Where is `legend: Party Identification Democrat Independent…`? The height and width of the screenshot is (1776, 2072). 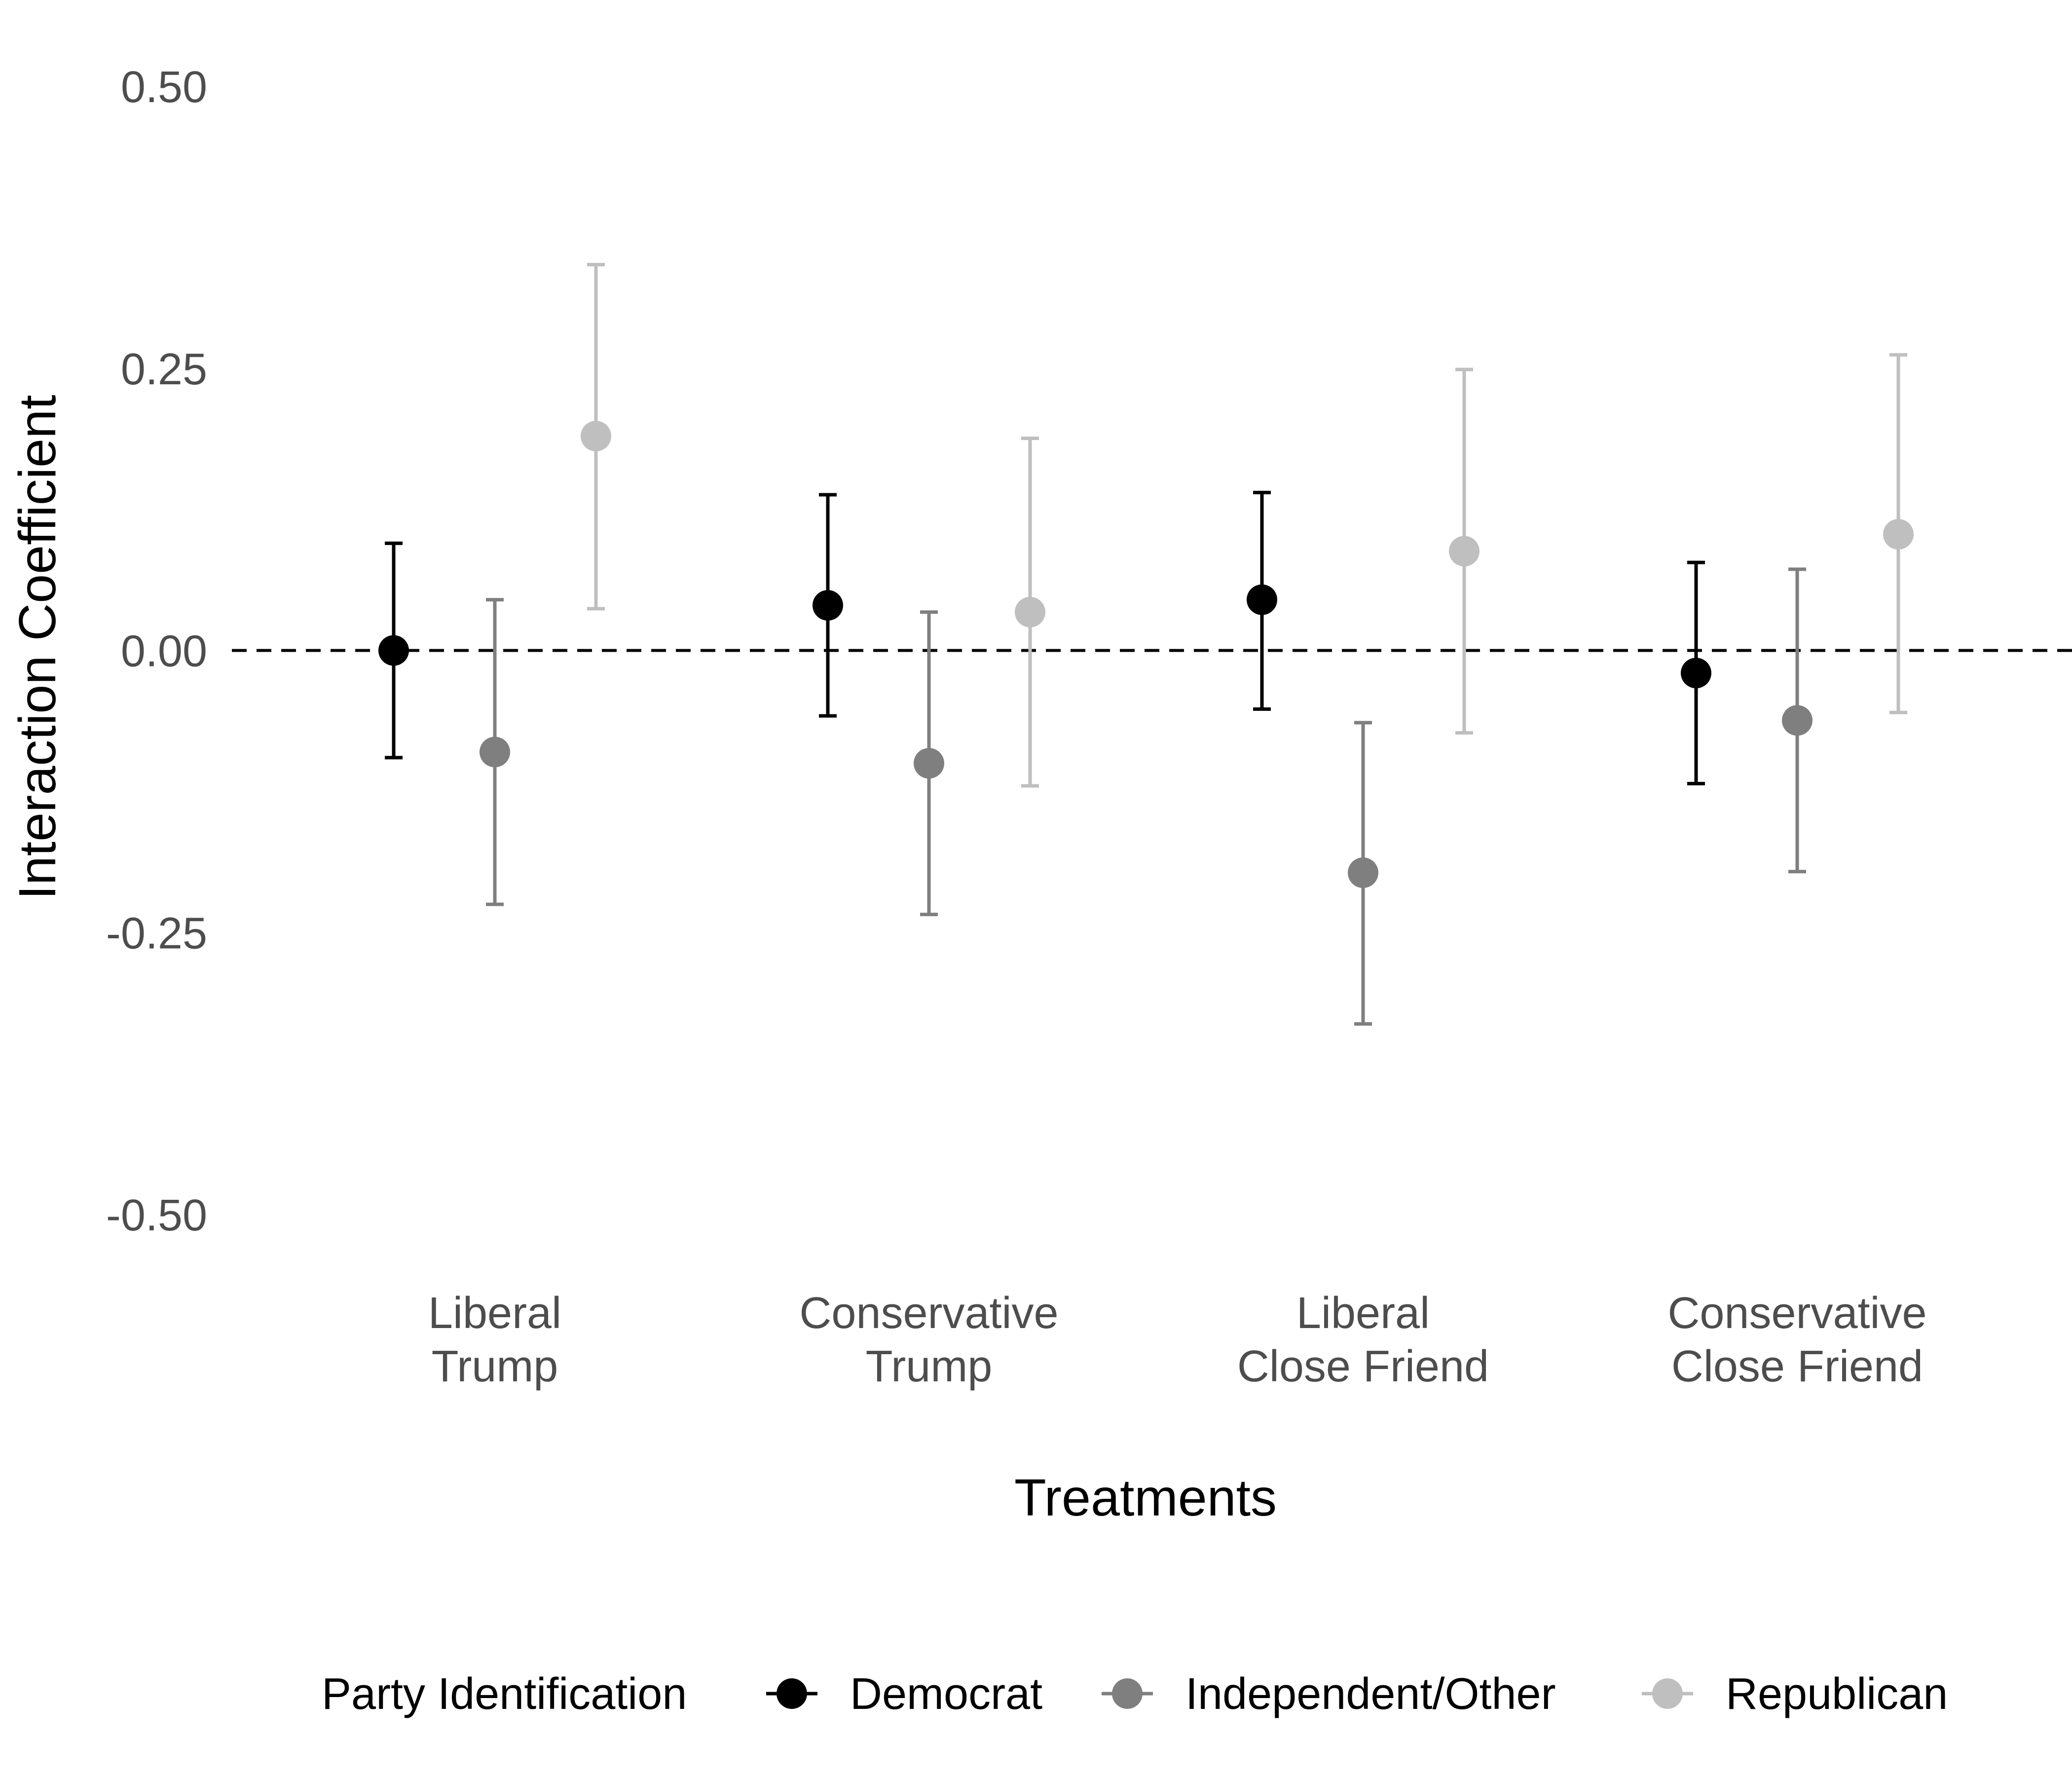 legend: Party Identification Democrat Independent… is located at coordinates (1135, 1694).